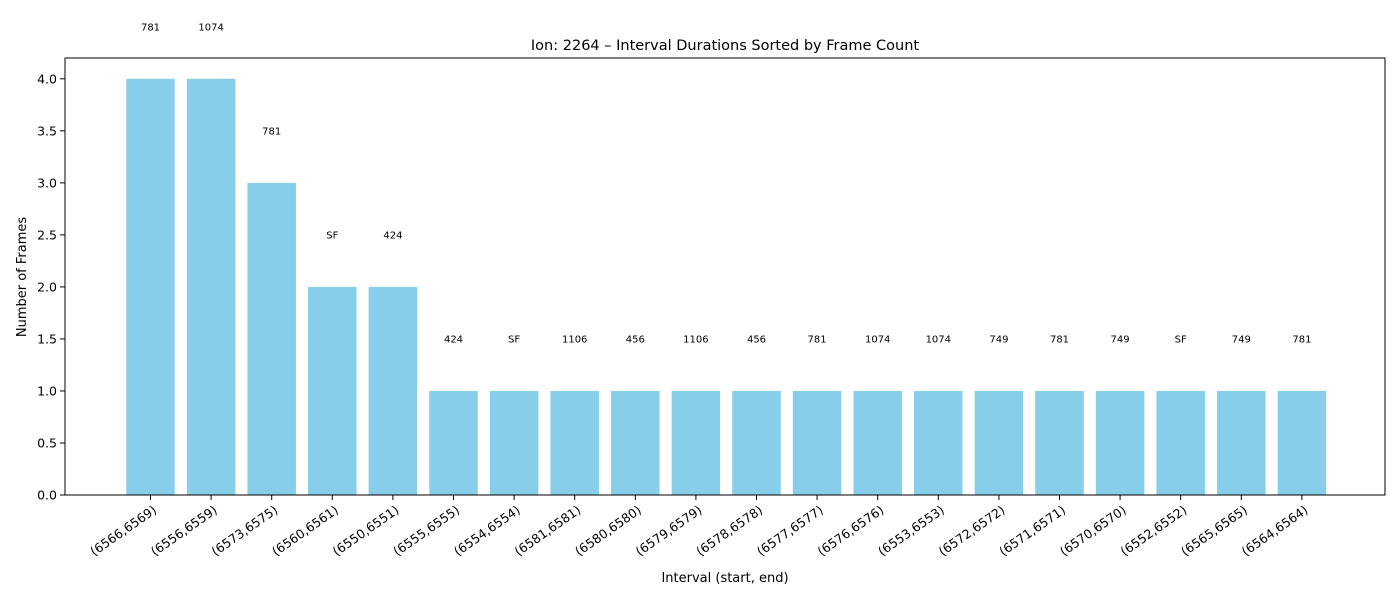  What do you see at coordinates (426, 530) in the screenshot?
I see `x-tick-label: (6555,6555)` at bounding box center [426, 530].